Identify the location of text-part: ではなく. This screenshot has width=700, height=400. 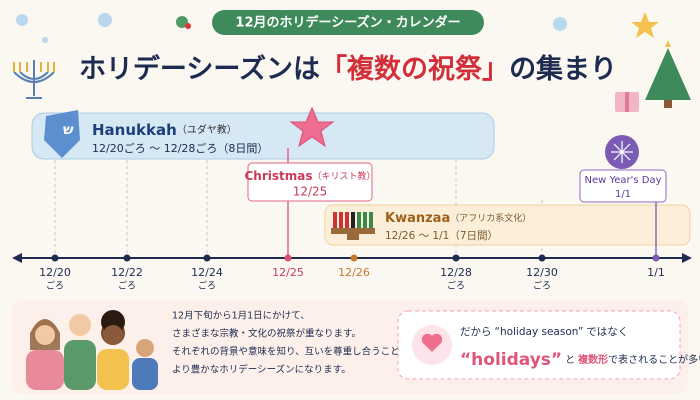
(607, 332).